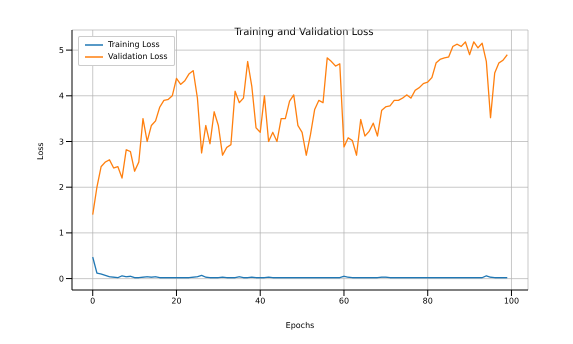 Image resolution: width=573 pixels, height=344 pixels. Describe the element at coordinates (61, 233) in the screenshot. I see `y-tick-label: 1` at that location.